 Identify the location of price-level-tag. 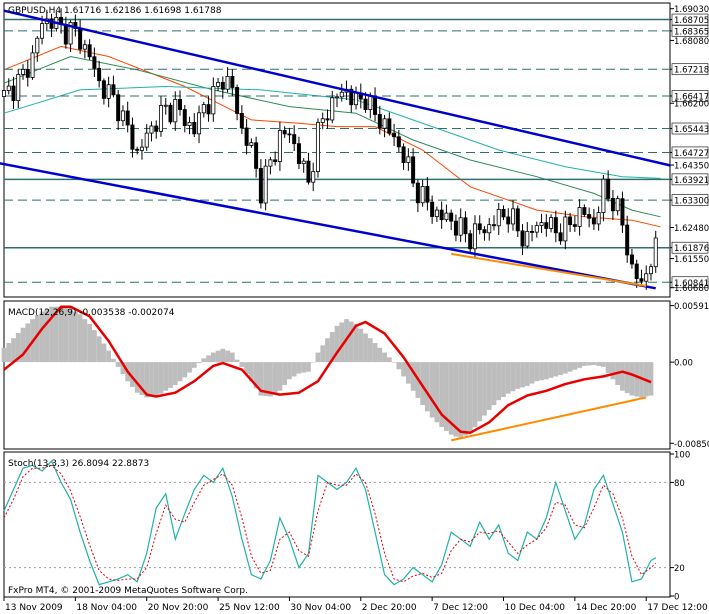
(690, 69).